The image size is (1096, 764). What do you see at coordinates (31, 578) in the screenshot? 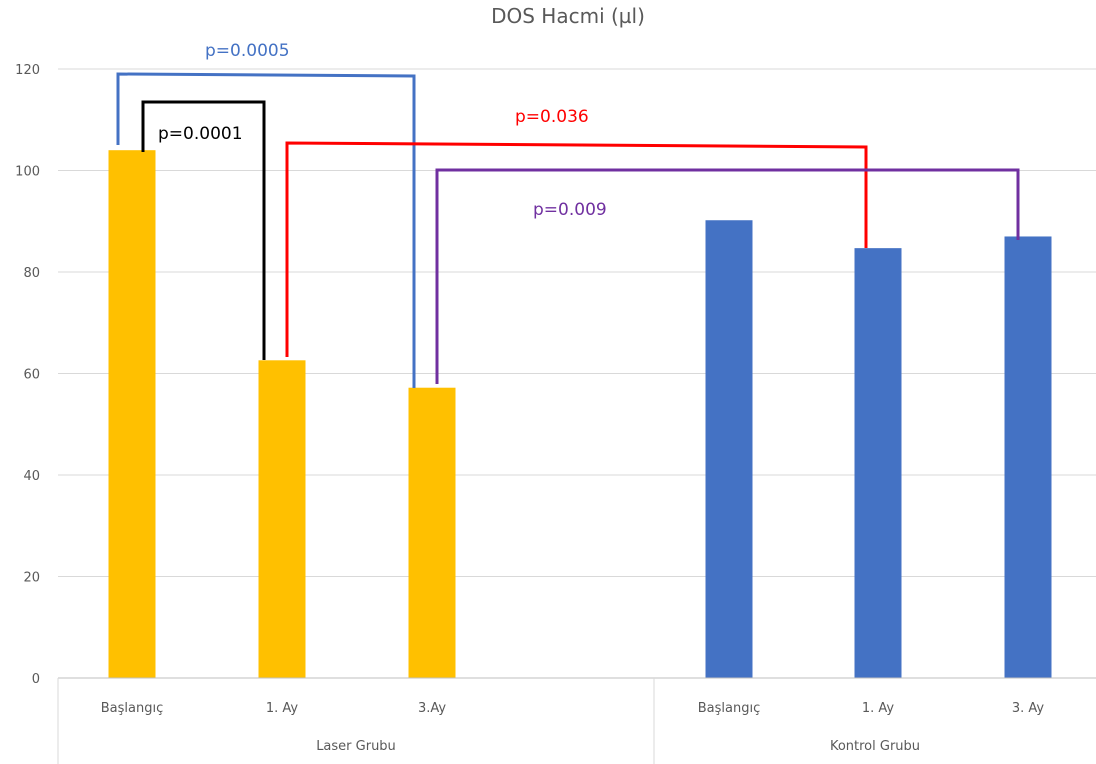
I see `y-tick-label: 20` at bounding box center [31, 578].